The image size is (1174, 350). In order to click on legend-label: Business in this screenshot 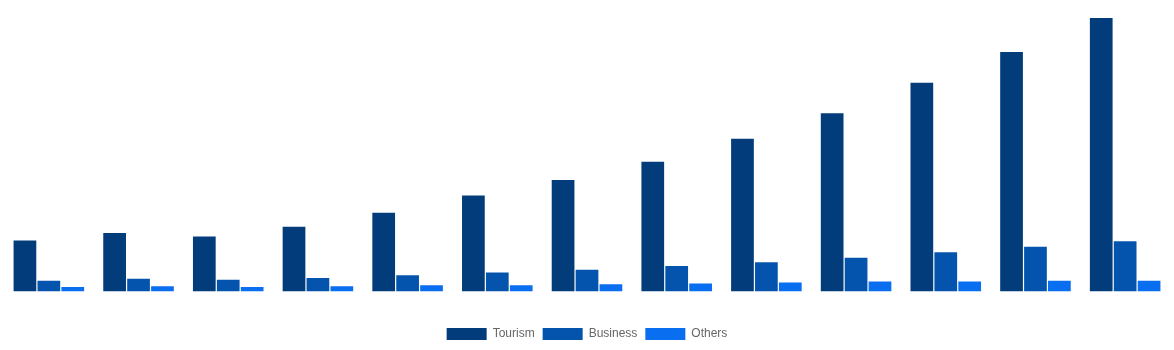, I will do `click(613, 333)`.